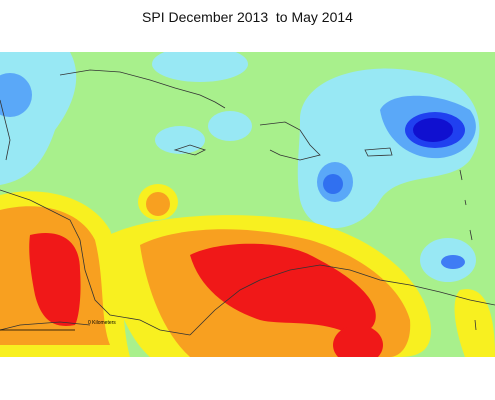 The width and height of the screenshot is (495, 400). I want to click on scale-label: 0 Kilometers, so click(102, 323).